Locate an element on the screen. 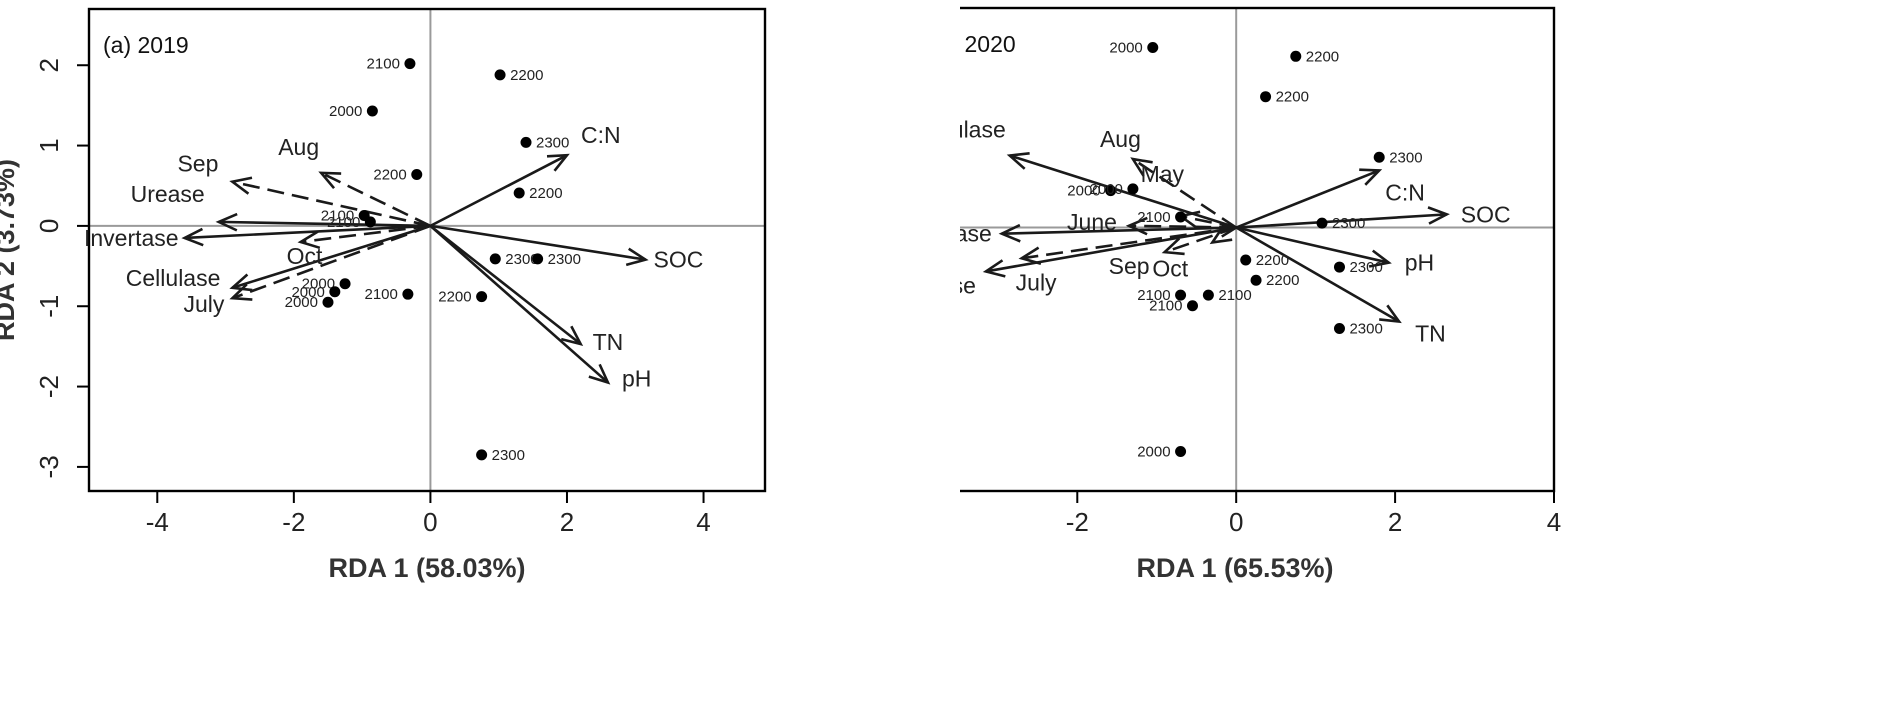 This screenshot has height=716, width=1900. vector-july: July is located at coordinates (1126, 260).